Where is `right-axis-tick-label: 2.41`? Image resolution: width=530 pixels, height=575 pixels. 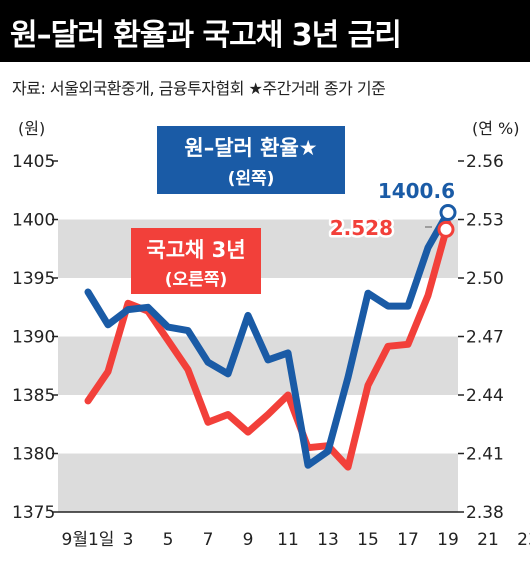
right-axis-tick-label: 2.41 is located at coordinates (485, 455).